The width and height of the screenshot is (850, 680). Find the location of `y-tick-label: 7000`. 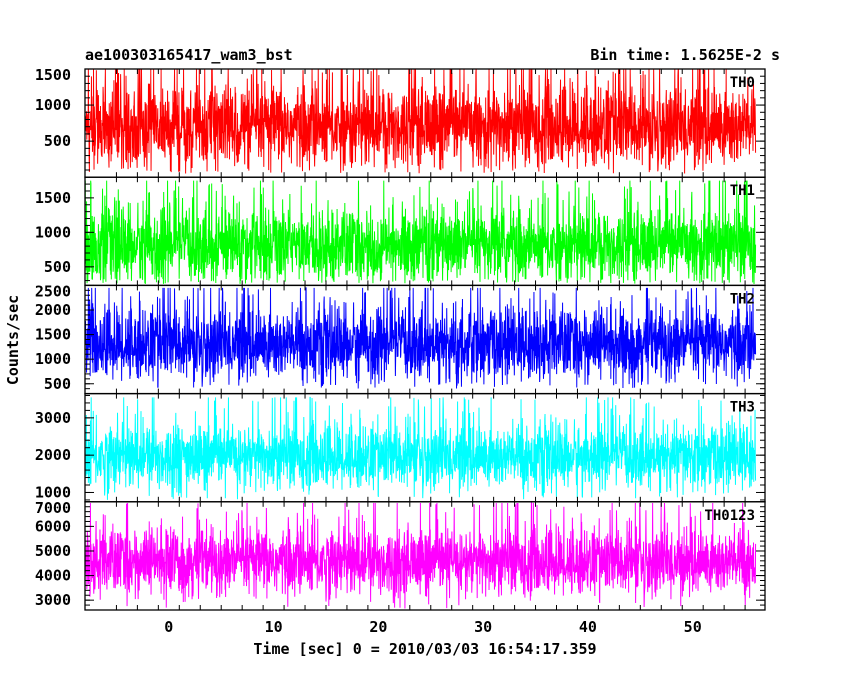

y-tick-label: 7000 is located at coordinates (53, 508).